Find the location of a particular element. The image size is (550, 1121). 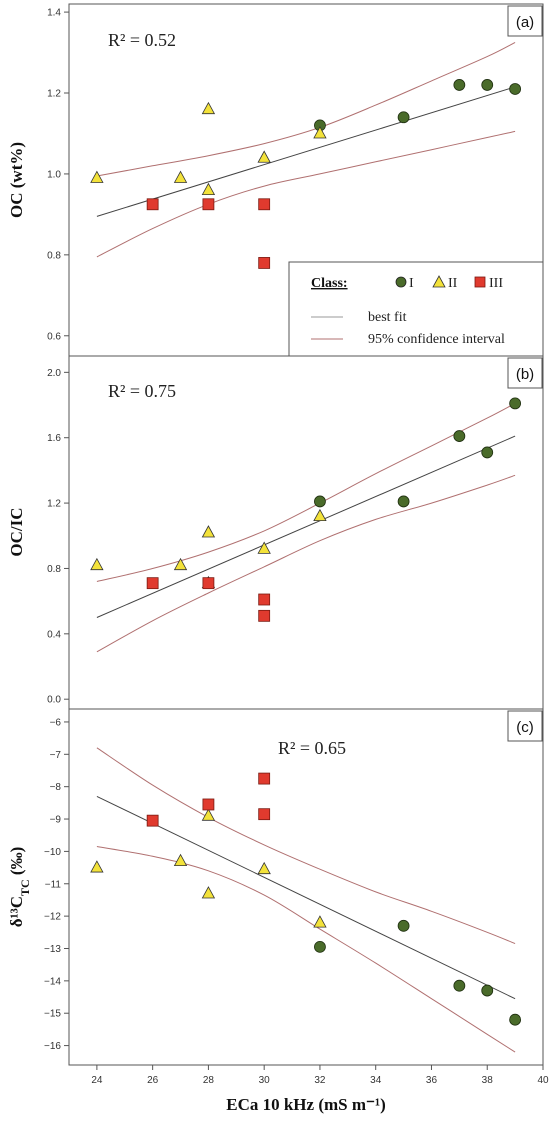

panel-a-ylabel: OC (wt%) is located at coordinates (16, 180).